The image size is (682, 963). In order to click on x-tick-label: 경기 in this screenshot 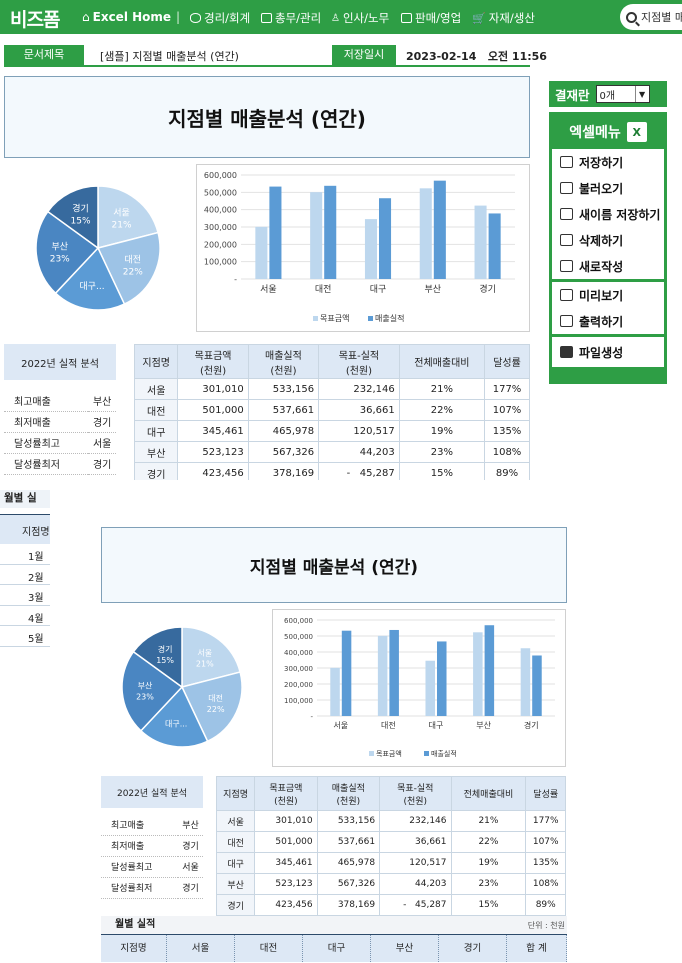, I will do `click(531, 725)`.